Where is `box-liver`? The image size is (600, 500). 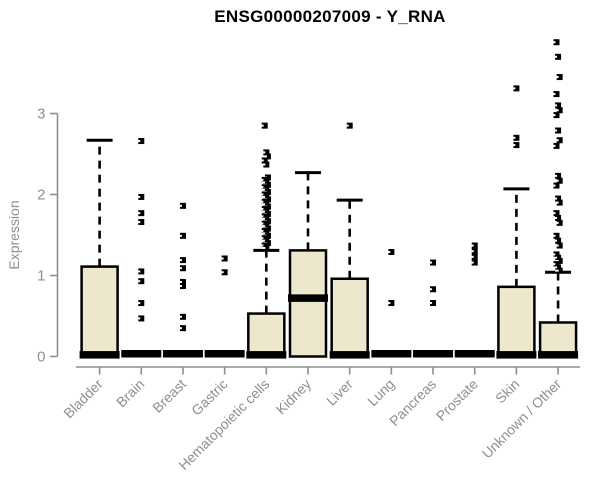 box-liver is located at coordinates (349, 317).